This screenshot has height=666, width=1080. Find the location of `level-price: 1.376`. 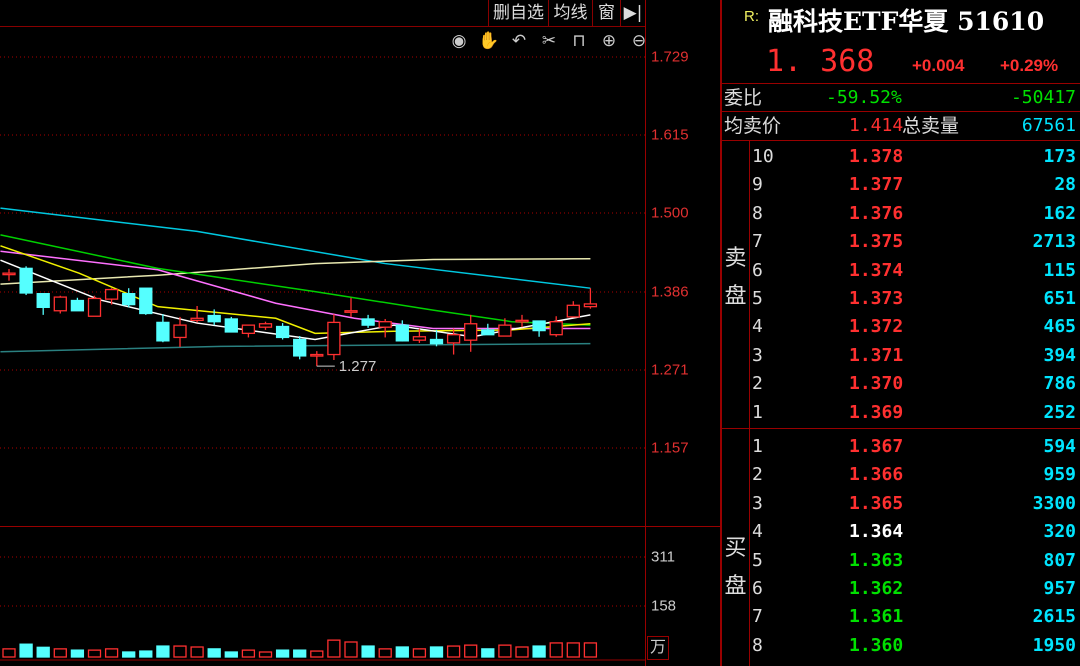

level-price: 1.376 is located at coordinates (876, 213).